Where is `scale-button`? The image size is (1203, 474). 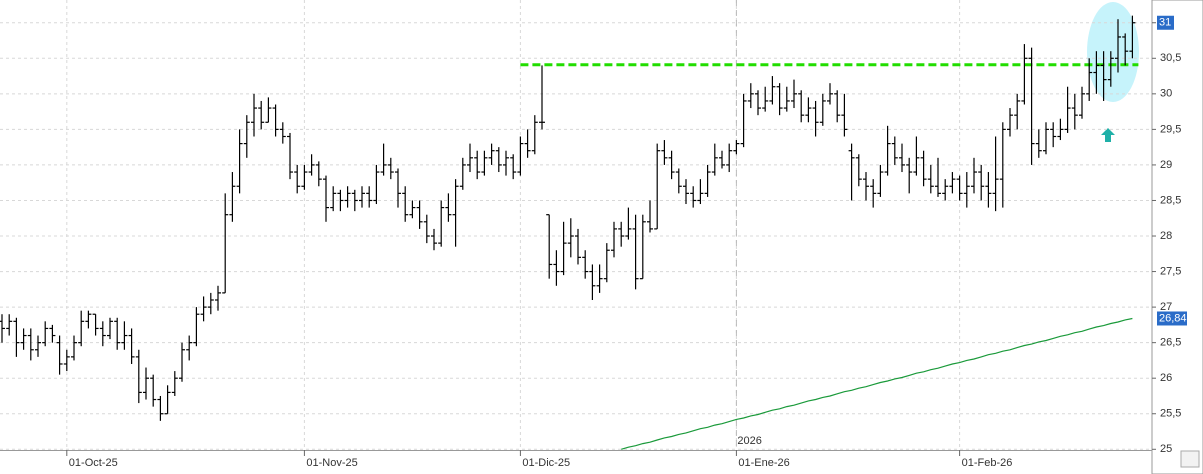 scale-button is located at coordinates (1190, 459).